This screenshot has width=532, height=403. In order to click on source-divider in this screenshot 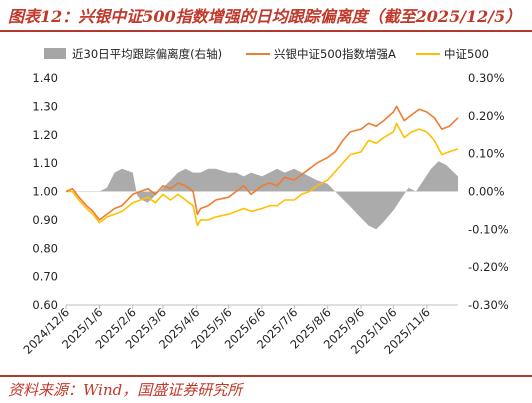, I will do `click(266, 376)`.